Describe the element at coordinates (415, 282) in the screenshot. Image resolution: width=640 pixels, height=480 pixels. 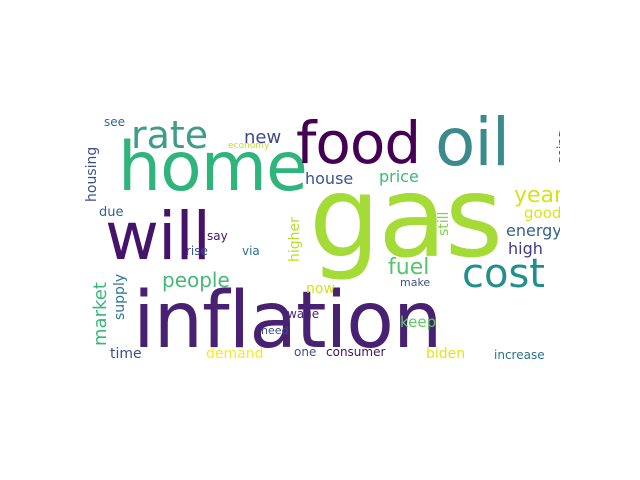
I see `word-make: make` at that location.